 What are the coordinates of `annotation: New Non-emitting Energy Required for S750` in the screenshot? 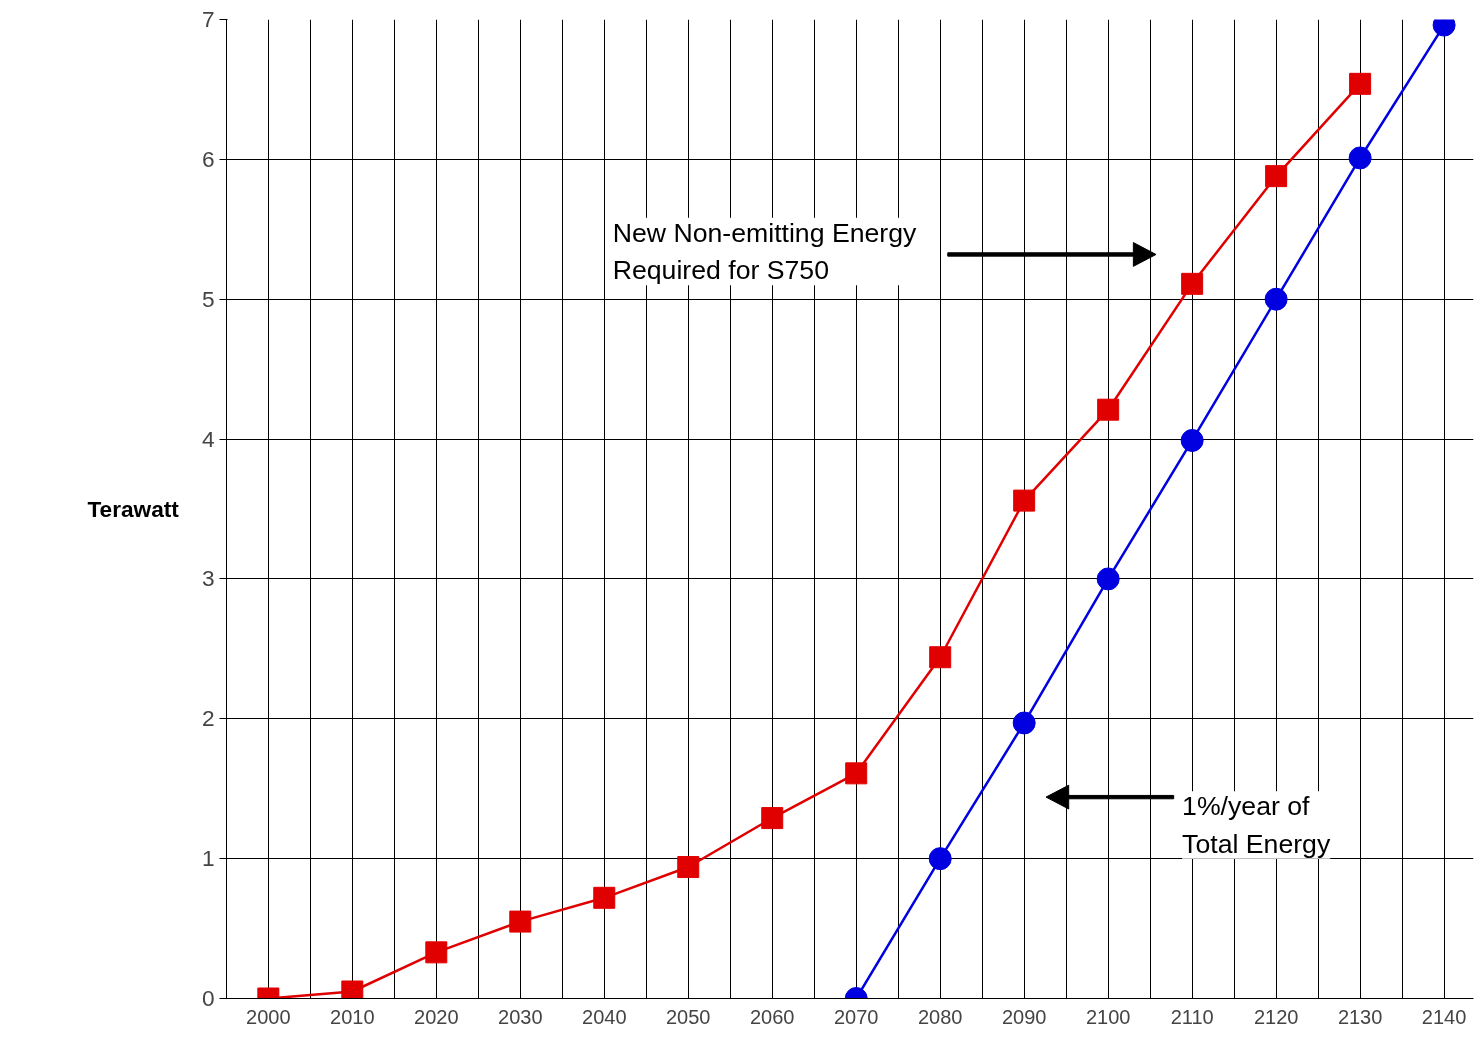 It's located at (765, 251).